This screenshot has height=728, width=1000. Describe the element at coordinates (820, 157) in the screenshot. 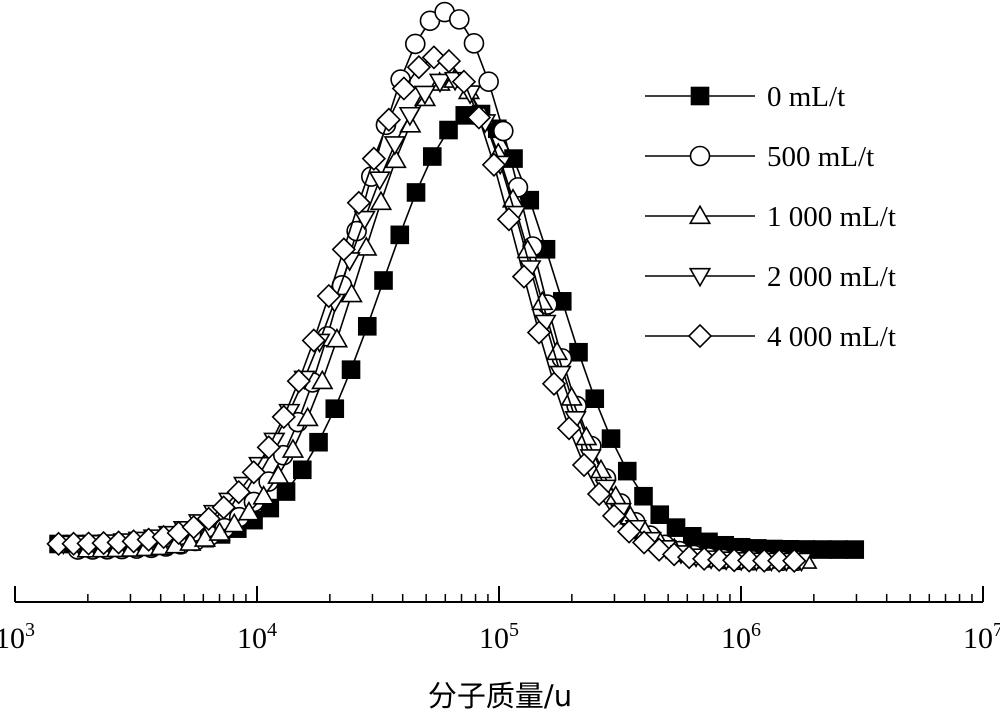

I see `legend-label: 500 mL/t` at that location.